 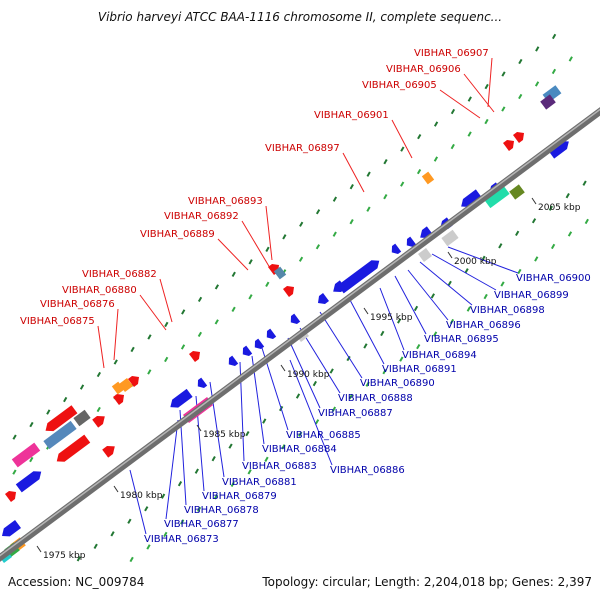 What do you see at coordinates (399, 85) in the screenshot?
I see `red-gene-label: VIBHAR_06905` at bounding box center [399, 85].